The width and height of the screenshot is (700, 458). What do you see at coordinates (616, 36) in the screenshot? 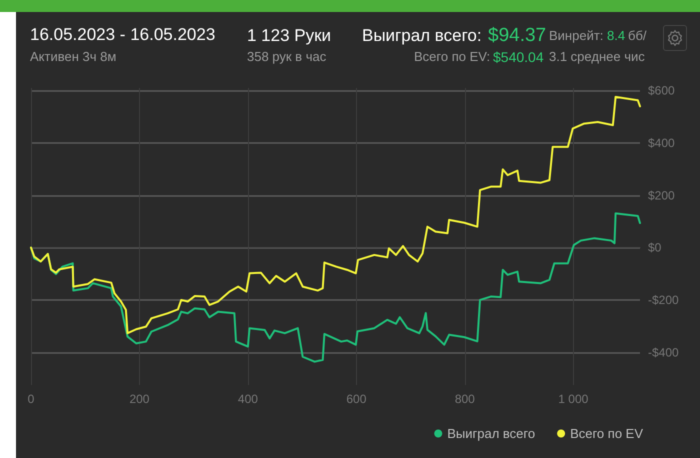
I see `text: 8.4` at bounding box center [616, 36].